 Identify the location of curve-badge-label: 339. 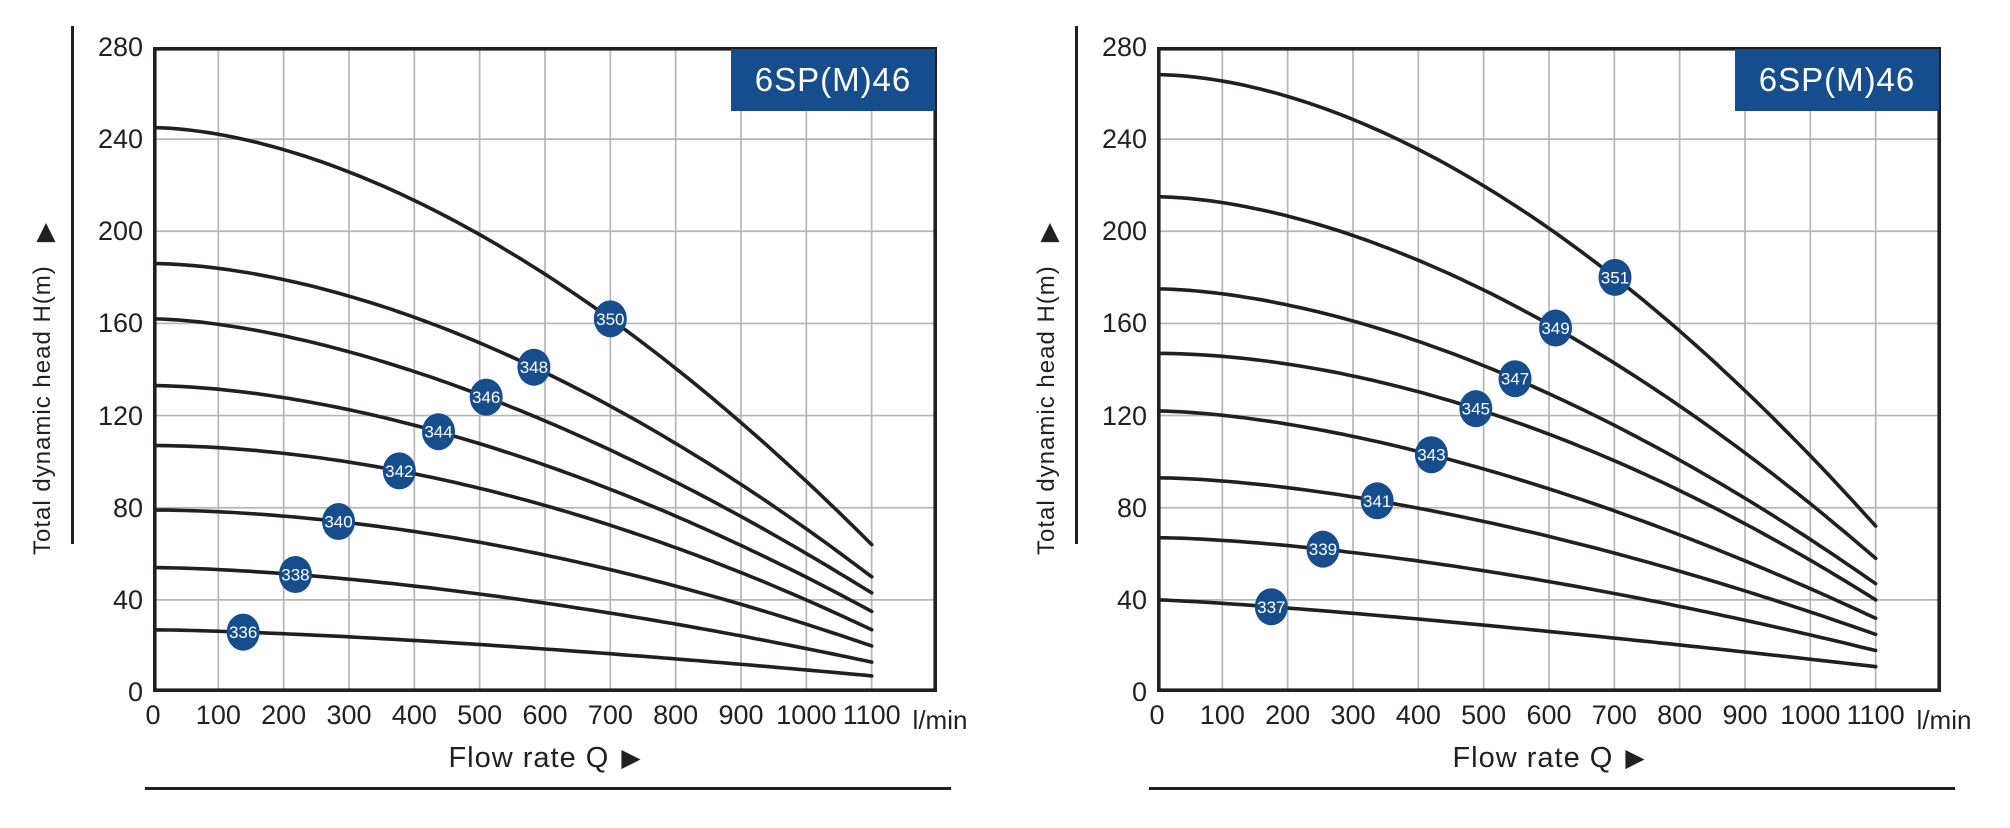
(1323, 549).